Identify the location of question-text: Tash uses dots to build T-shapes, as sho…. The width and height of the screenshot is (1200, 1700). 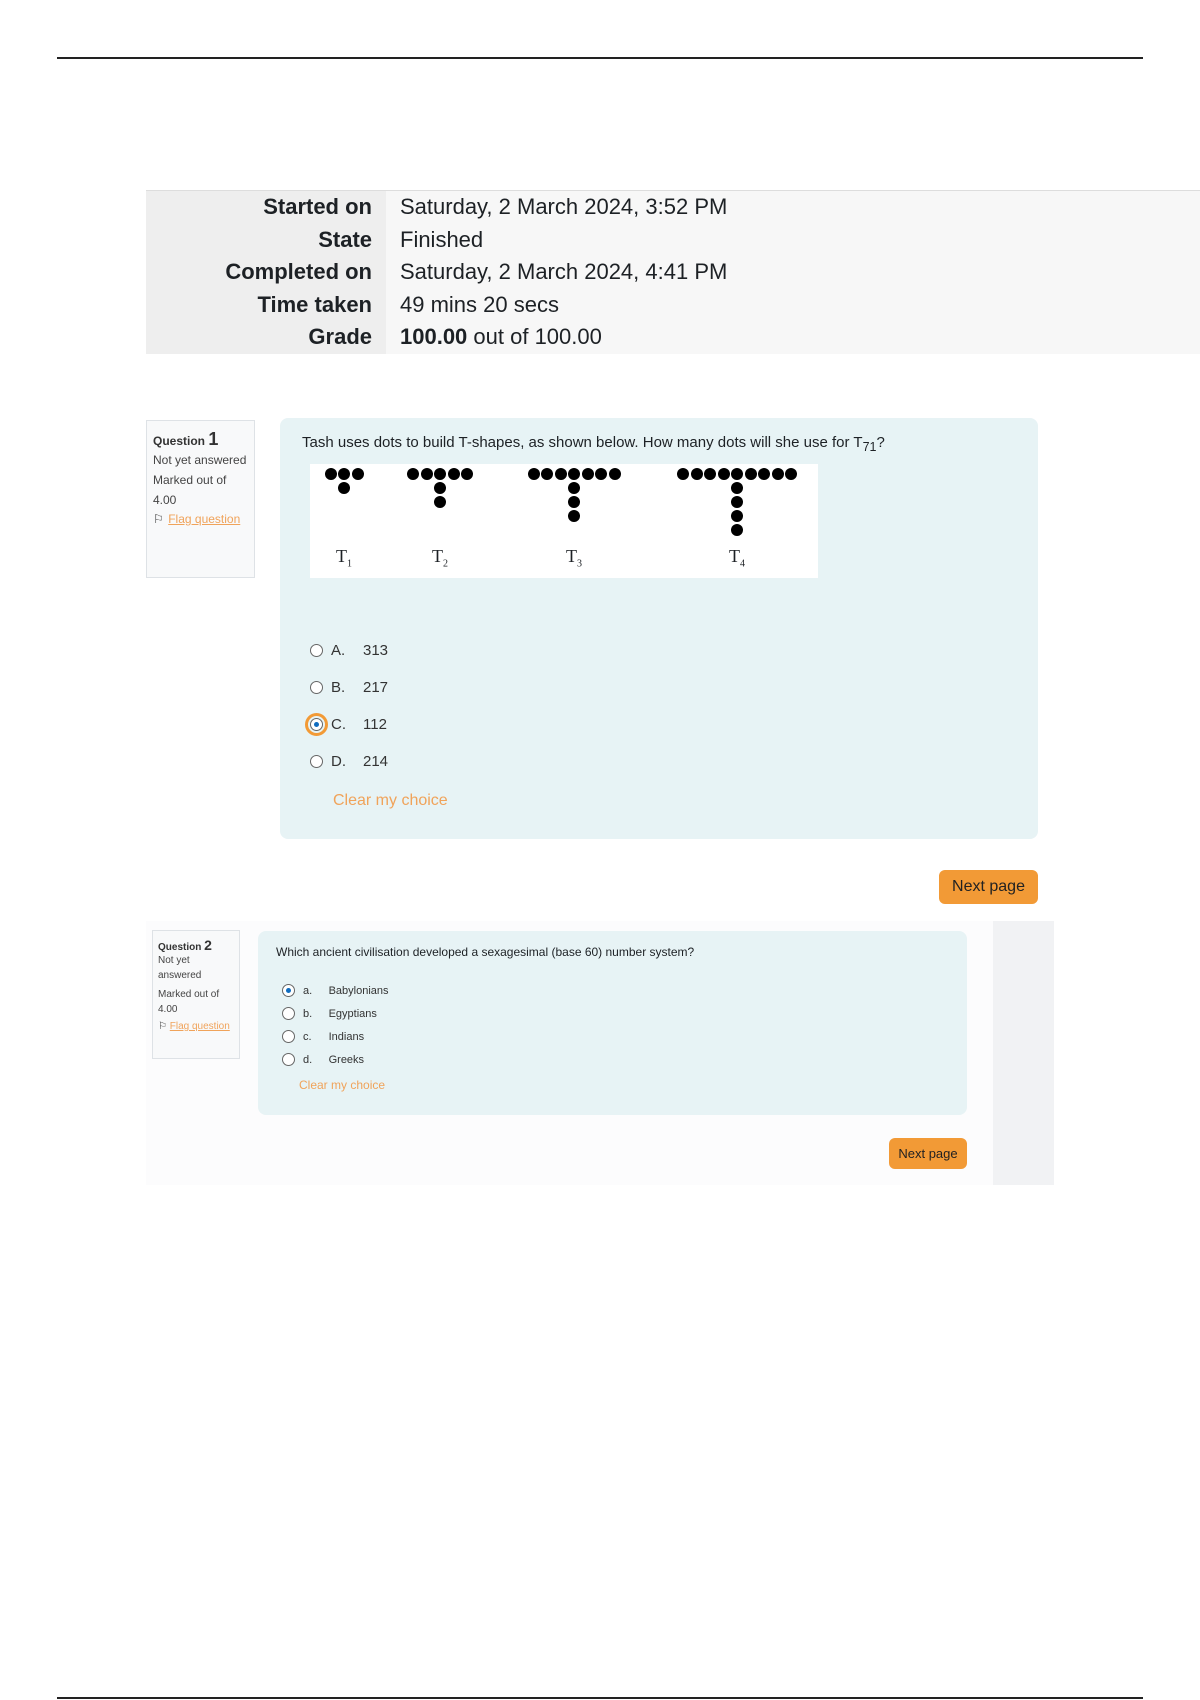
(593, 444).